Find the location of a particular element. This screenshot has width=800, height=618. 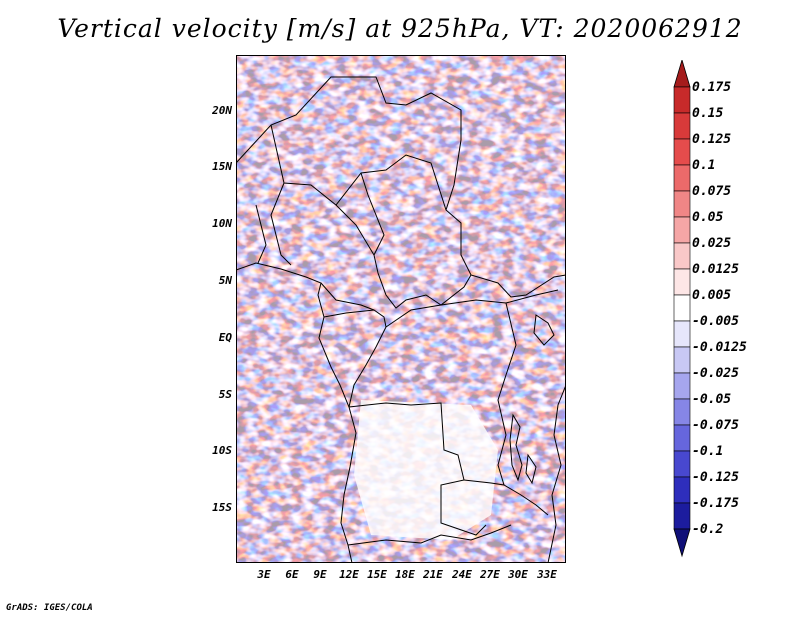

lon-label-9e: 9E is located at coordinates (320, 574).